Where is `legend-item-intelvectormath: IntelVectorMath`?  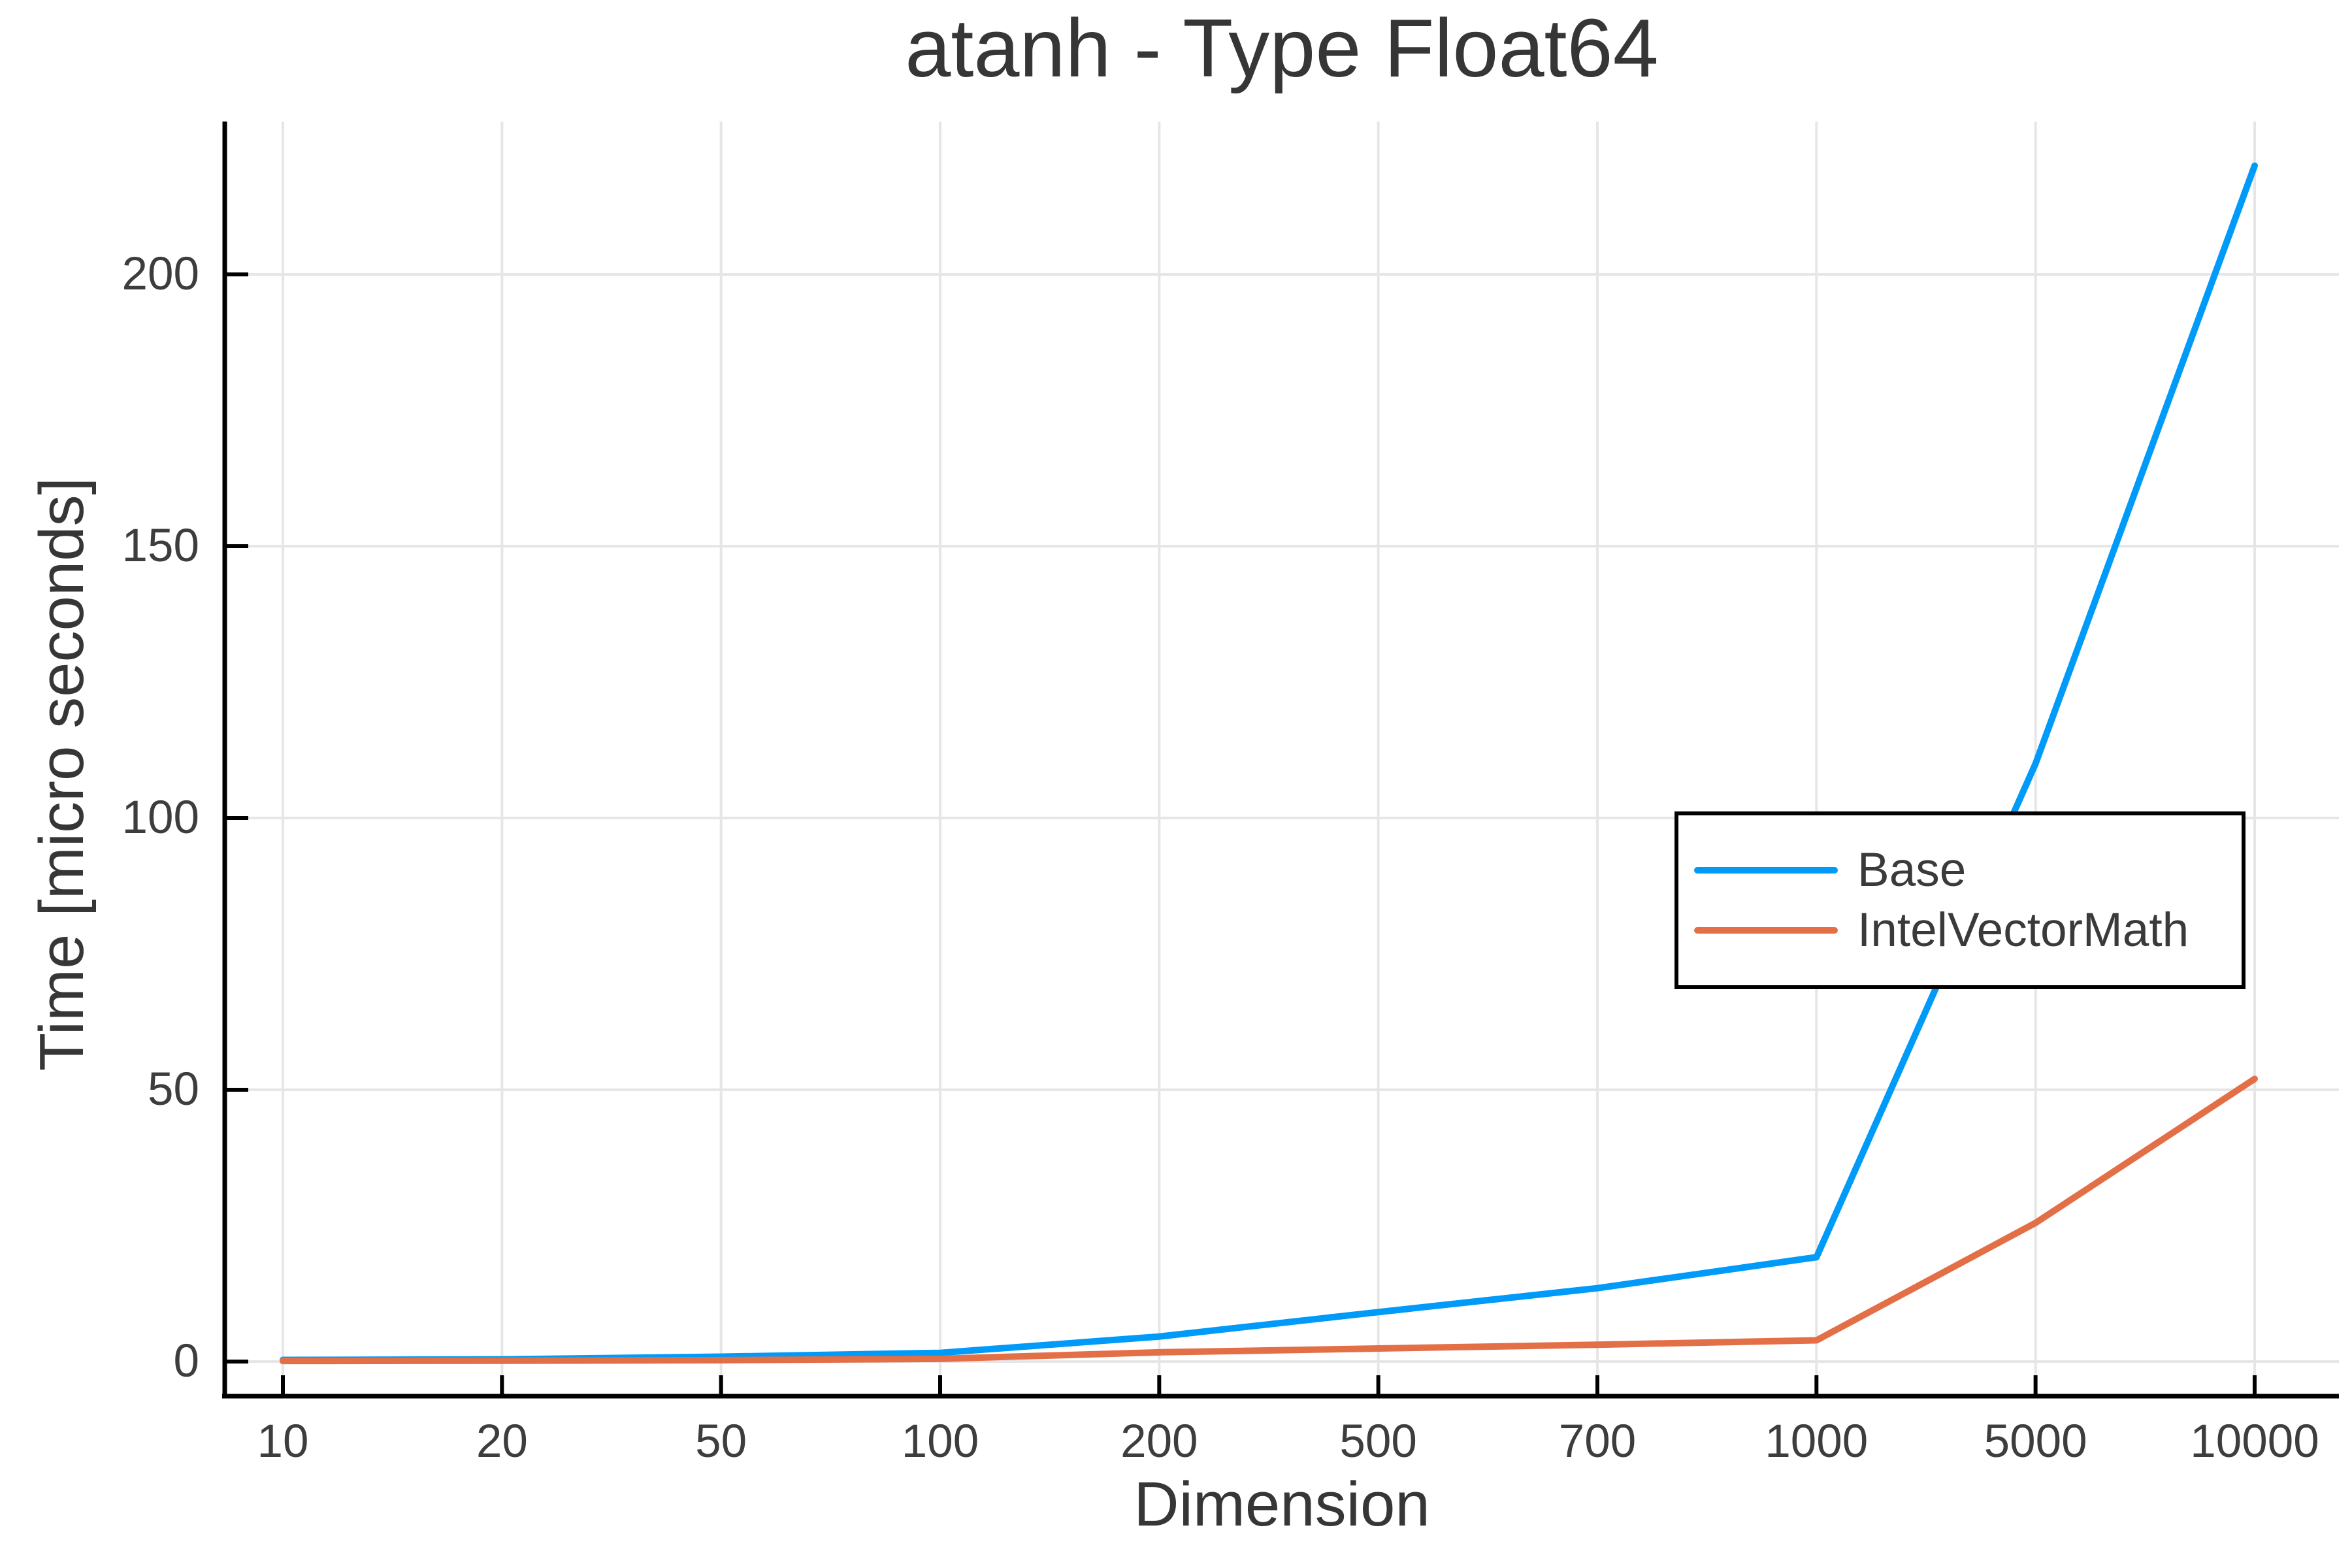
legend-item-intelvectormath: IntelVectorMath is located at coordinates (1968, 930).